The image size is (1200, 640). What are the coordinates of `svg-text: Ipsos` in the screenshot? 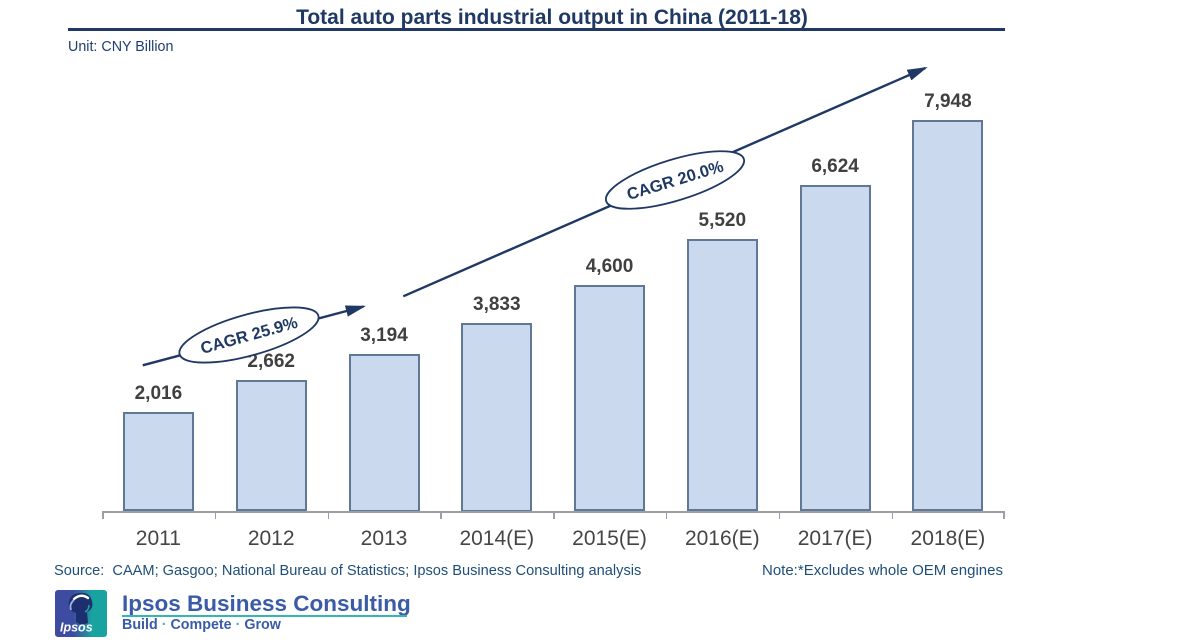 It's located at (76, 628).